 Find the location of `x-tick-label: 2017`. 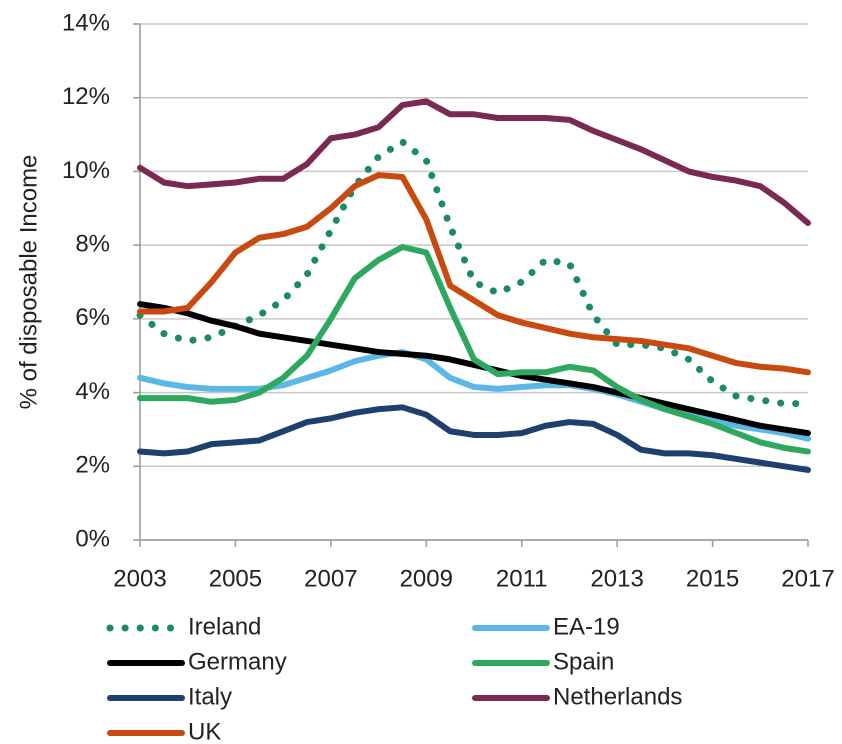

x-tick-label: 2017 is located at coordinates (807, 578).